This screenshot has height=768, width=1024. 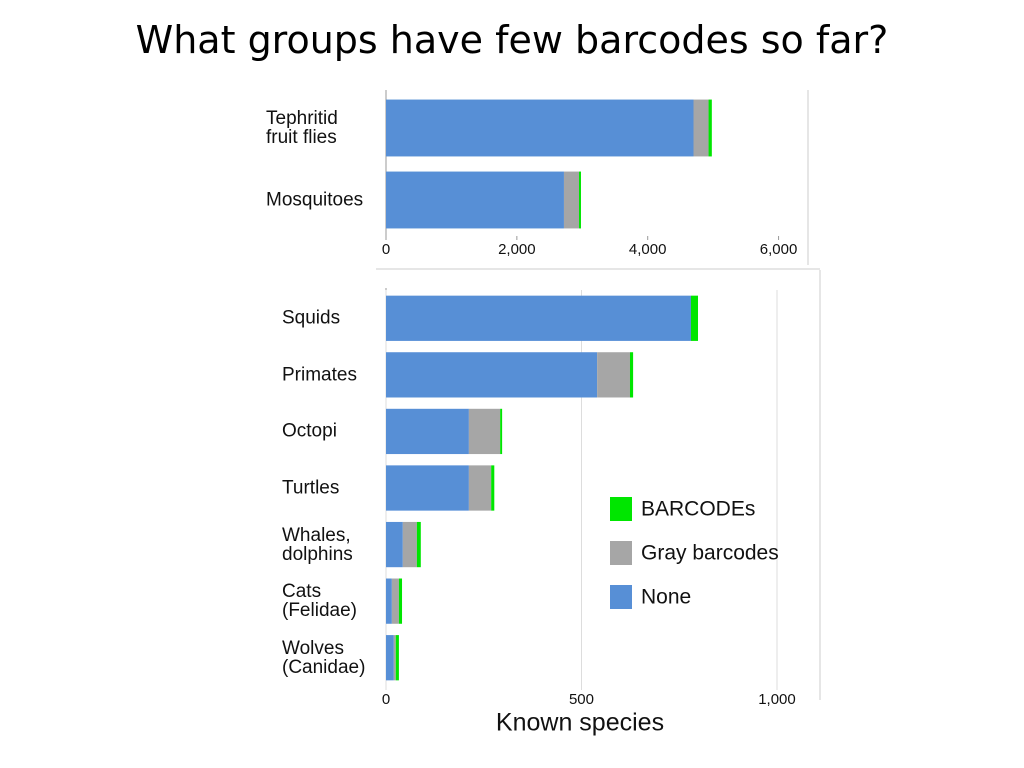 What do you see at coordinates (777, 699) in the screenshot?
I see `x-tick-label: 1,000` at bounding box center [777, 699].